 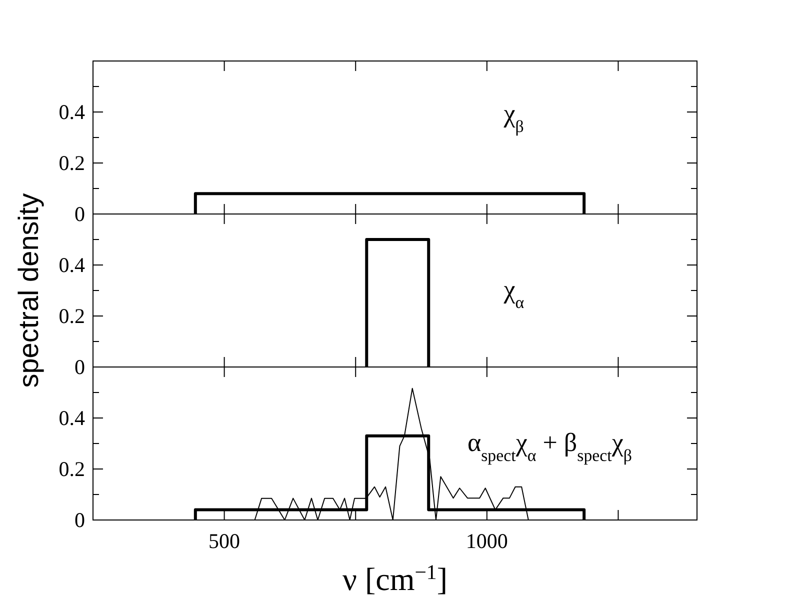 I want to click on x-axis-title: ν [cm$^{−1}$], so click(x=395, y=578).